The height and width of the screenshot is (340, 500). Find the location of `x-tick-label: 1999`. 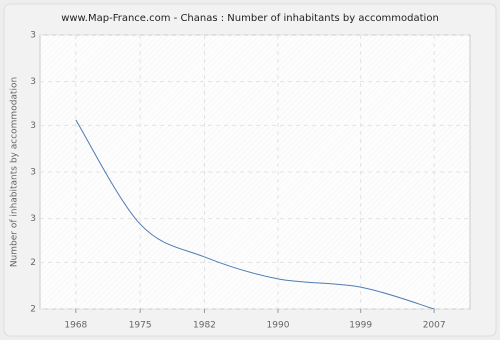

x-tick-label: 1999 is located at coordinates (360, 326).